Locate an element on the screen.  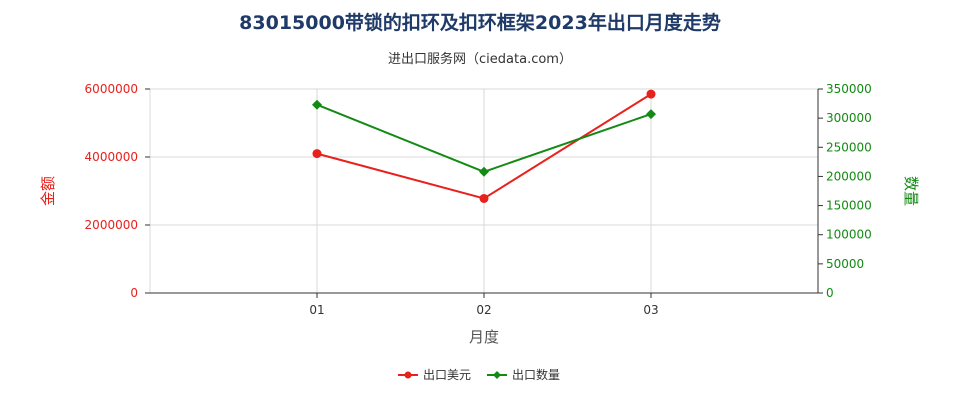
legend-item-label: 出口数量 is located at coordinates (536, 374).